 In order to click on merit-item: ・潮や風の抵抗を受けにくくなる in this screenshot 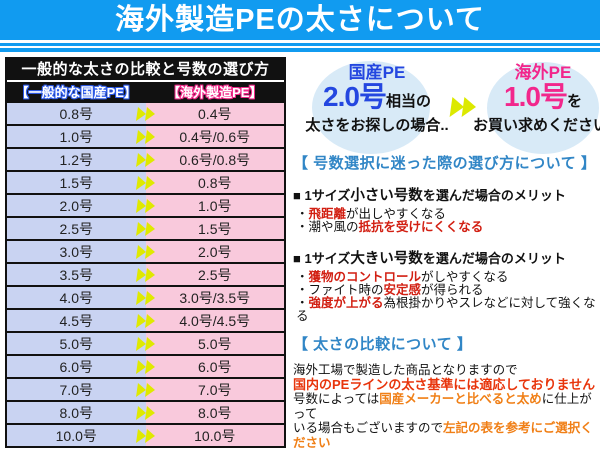, I will do `click(445, 227)`.